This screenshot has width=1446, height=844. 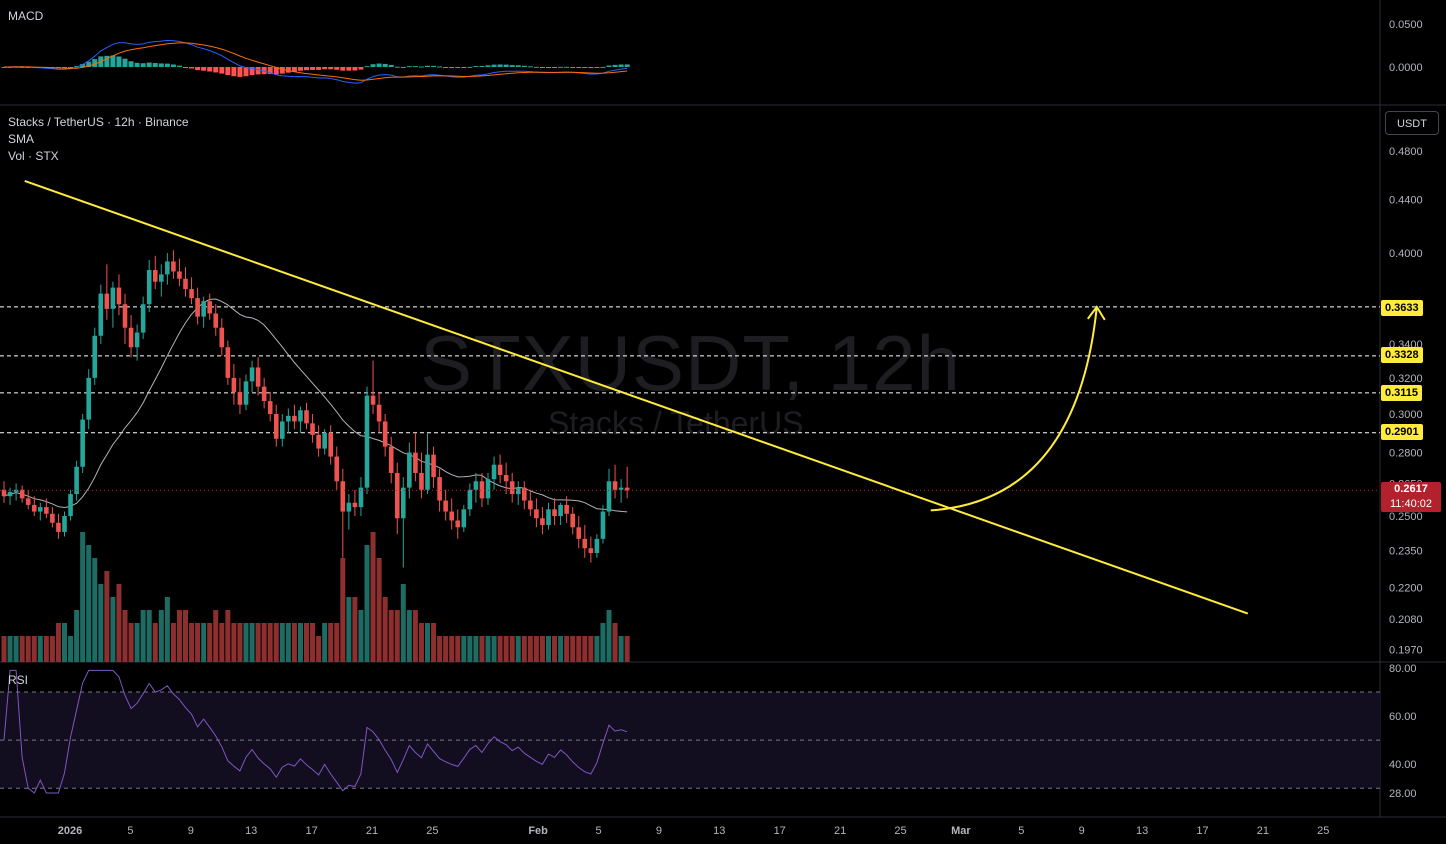 I want to click on currency-unit-button: USDT, so click(x=1412, y=123).